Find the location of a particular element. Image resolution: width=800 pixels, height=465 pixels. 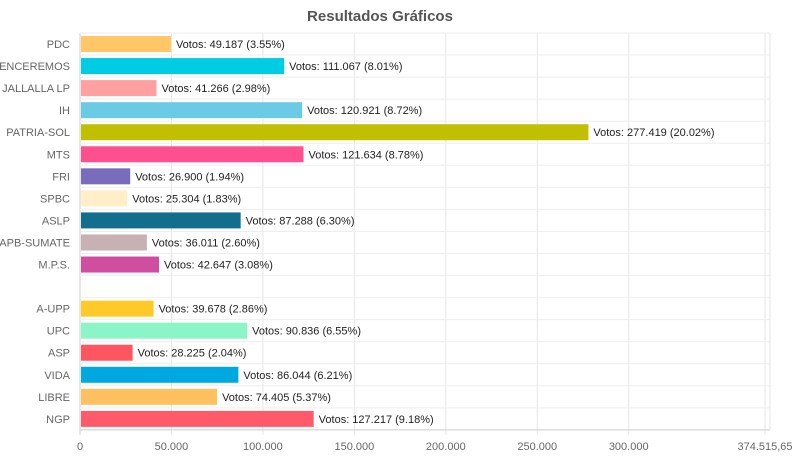

x-tick-label: 100.000 is located at coordinates (263, 447).